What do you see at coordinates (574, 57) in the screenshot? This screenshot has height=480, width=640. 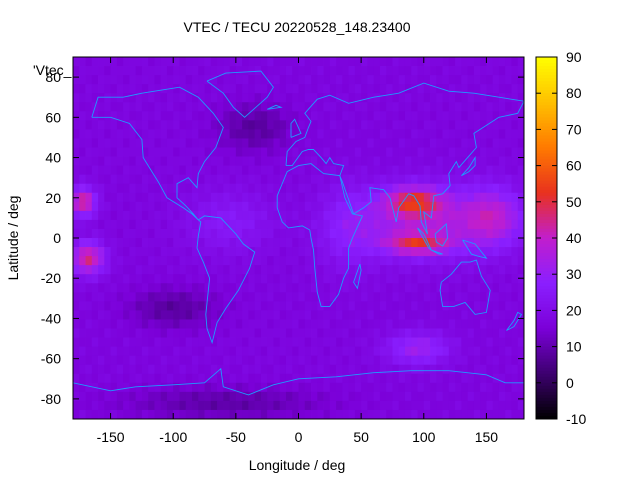 I see `colorbar-tick-label: 90` at bounding box center [574, 57].